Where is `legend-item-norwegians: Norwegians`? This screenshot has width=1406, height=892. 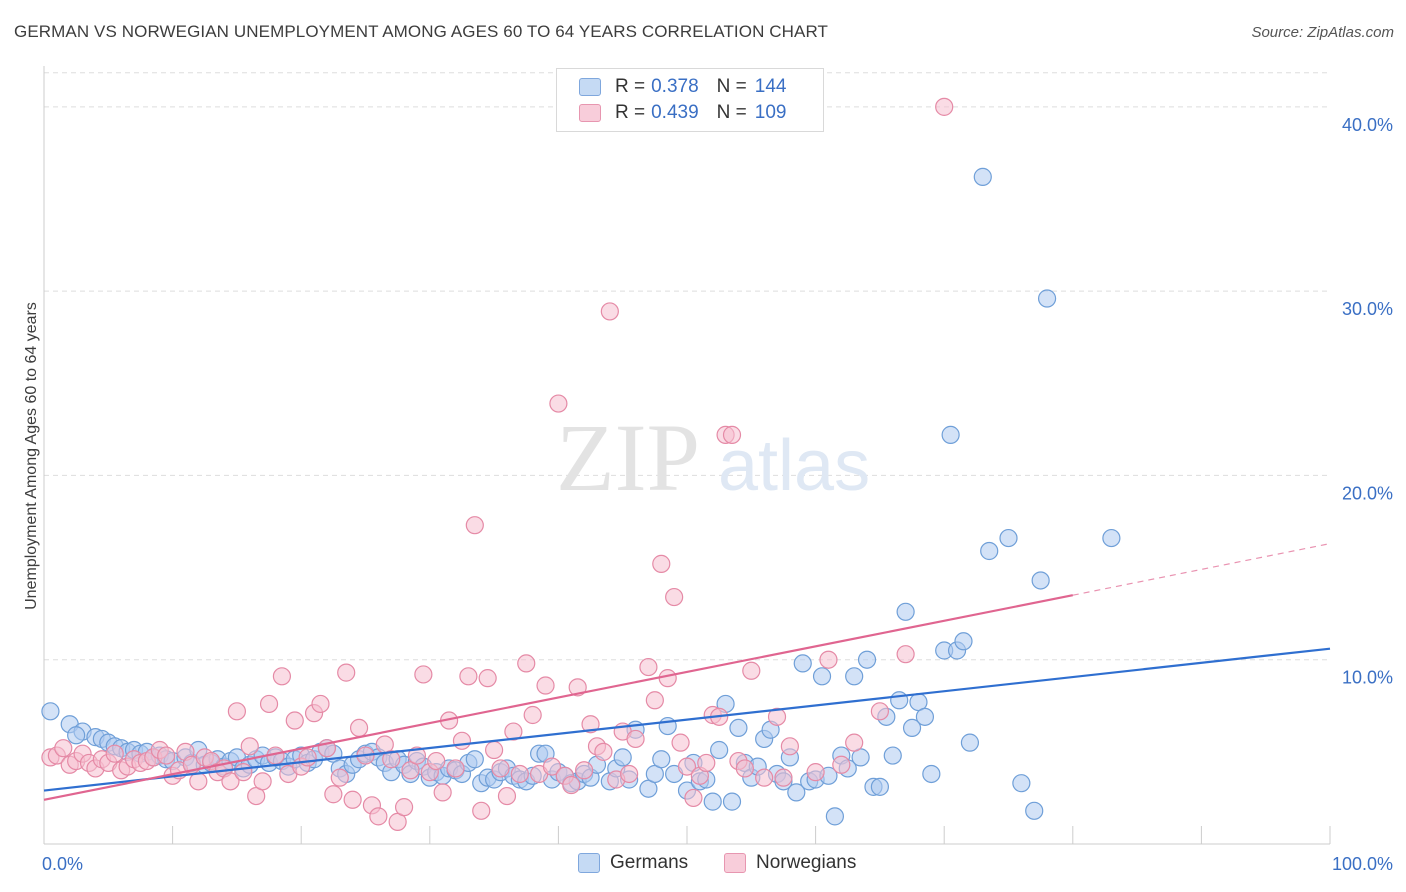
legend-item-norwegians: Norwegians is located at coordinates (790, 863).